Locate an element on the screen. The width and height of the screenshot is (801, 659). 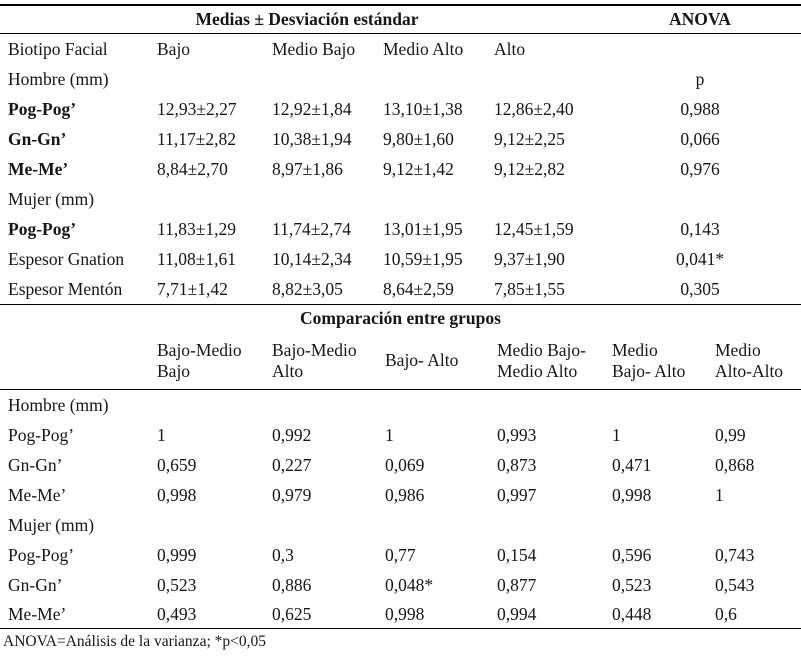
column-header: Bajo is located at coordinates (174, 48).